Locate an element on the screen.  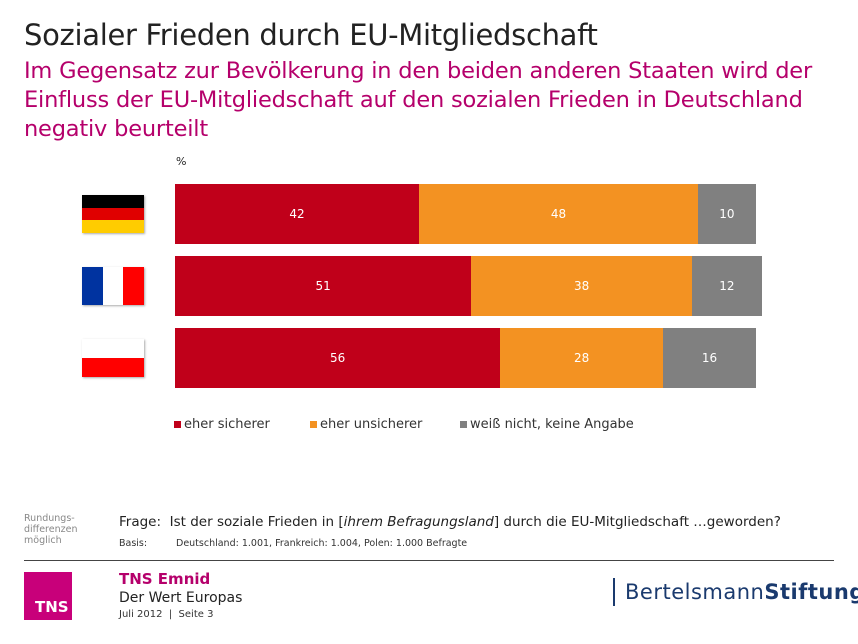
basis-label: Basis: is located at coordinates (133, 543).